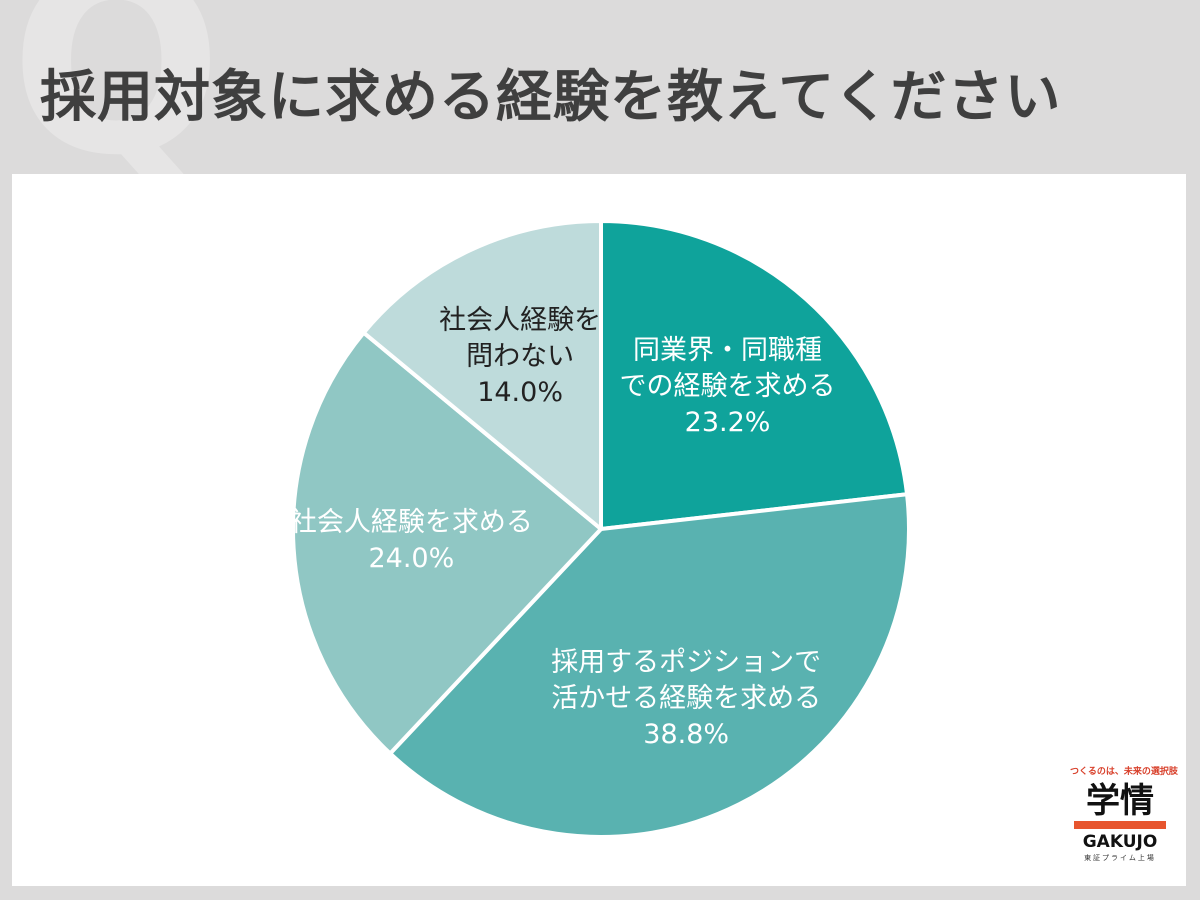  Describe the element at coordinates (1120, 801) in the screenshot. I see `brand-name-kanji: 学情` at that location.